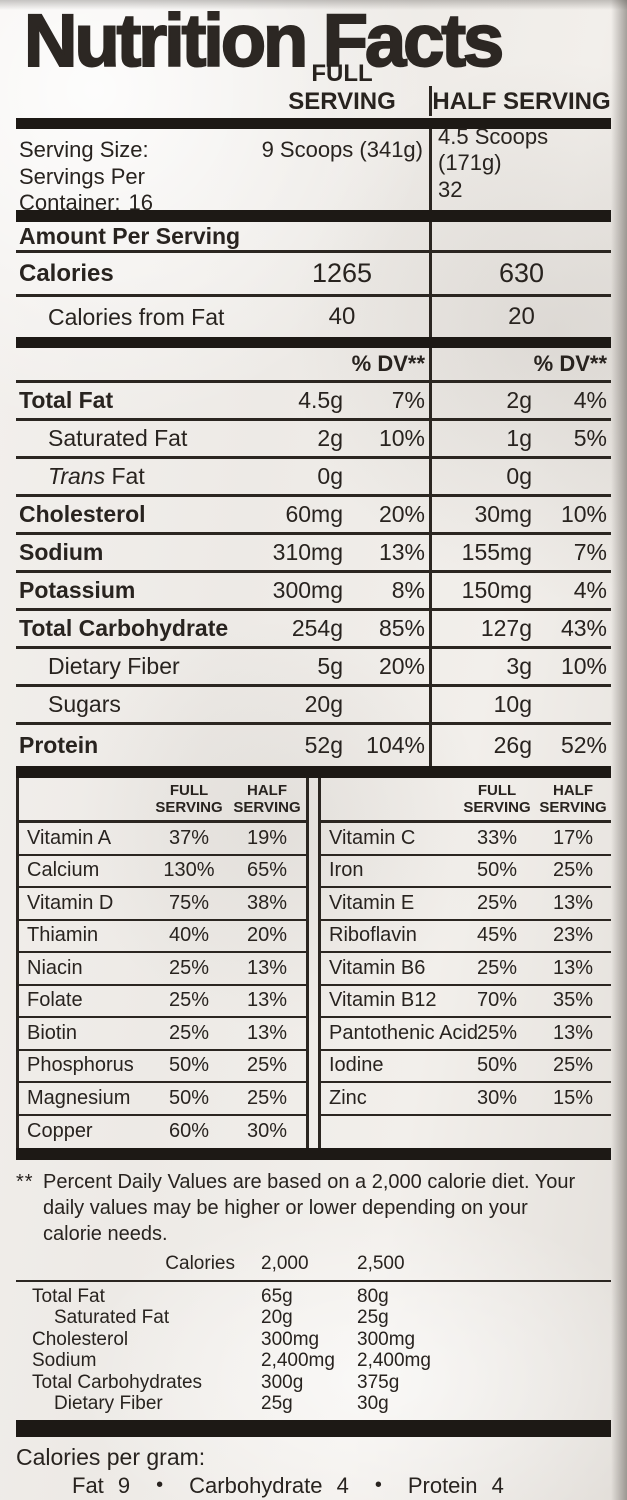  Describe the element at coordinates (583, 666) in the screenshot. I see `nutrient-dv-half: 10%` at that location.